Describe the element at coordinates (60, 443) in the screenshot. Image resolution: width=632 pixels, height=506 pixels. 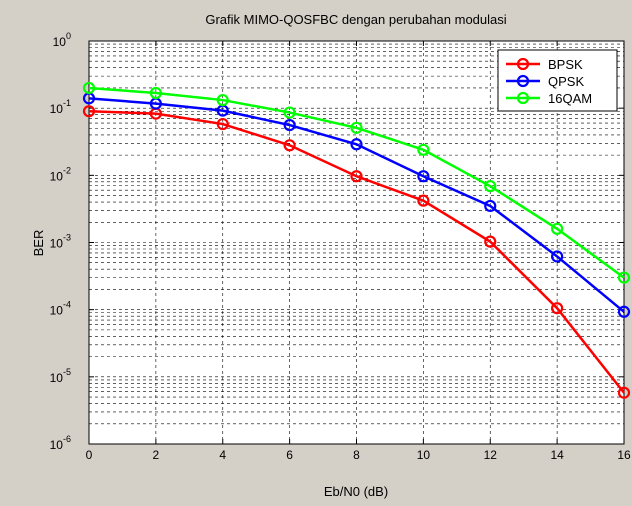
I see `y-tick-label: 10⁻⁶` at that location.